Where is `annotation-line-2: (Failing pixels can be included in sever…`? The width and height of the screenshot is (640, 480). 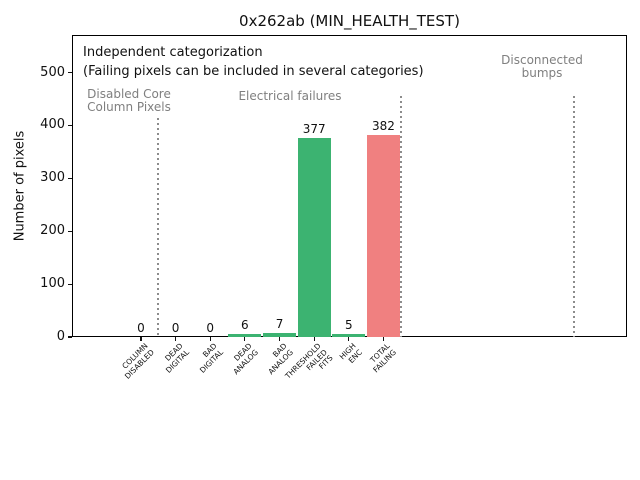 annotation-line-2: (Failing pixels can be included in sever… is located at coordinates (253, 71).